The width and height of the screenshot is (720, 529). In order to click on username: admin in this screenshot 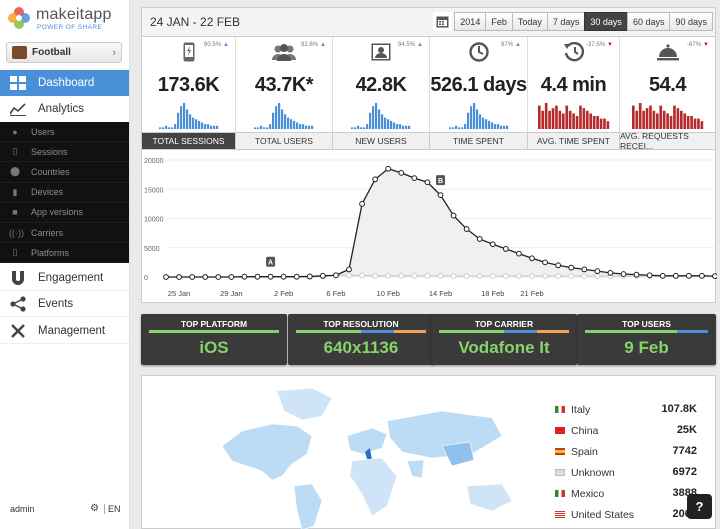, I will do `click(22, 509)`.